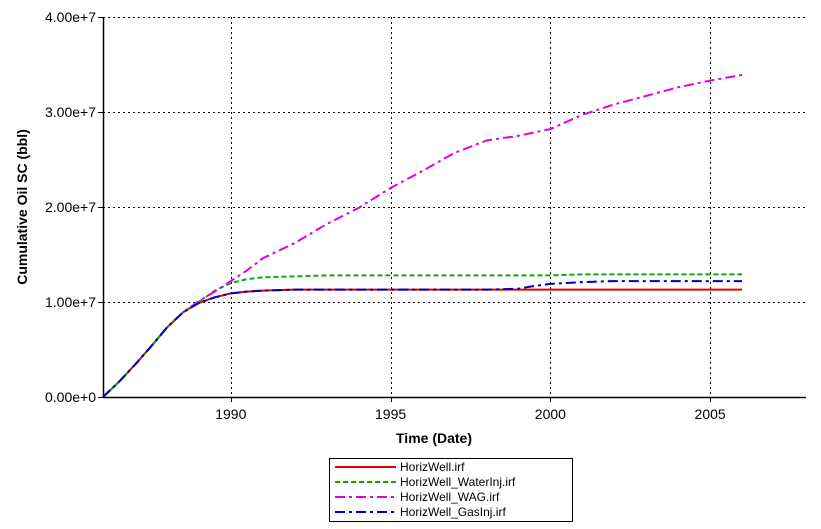 The image size is (821, 529). What do you see at coordinates (70, 397) in the screenshot?
I see `y-tick-label-0: 0.00e+0` at bounding box center [70, 397].